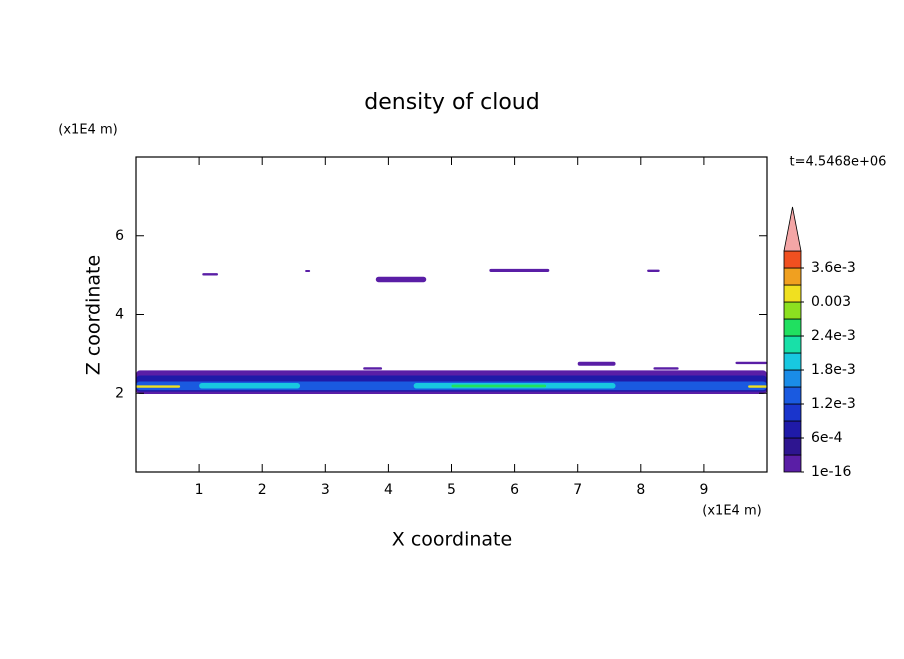 The image size is (904, 659). I want to click on colorbar-extension, so click(792, 229).